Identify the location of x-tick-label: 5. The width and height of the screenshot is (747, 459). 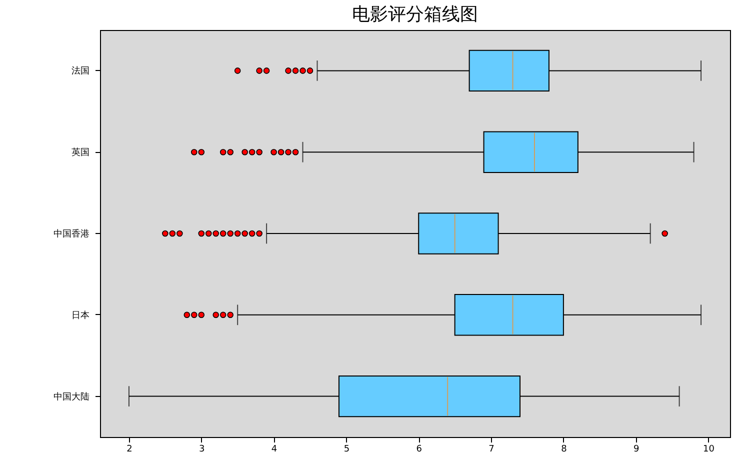
(347, 449).